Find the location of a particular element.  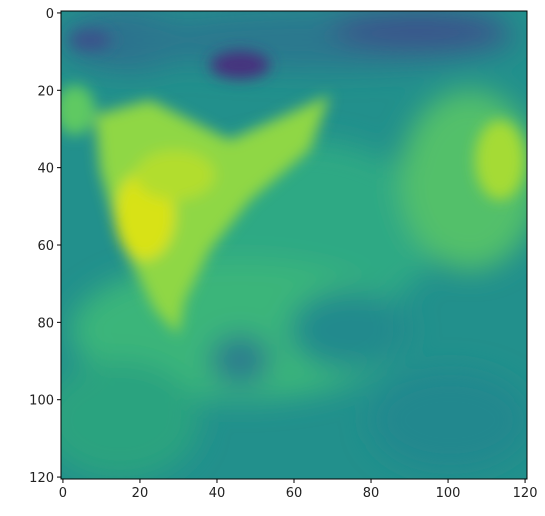

x-tick-label: 40 is located at coordinates (217, 493).